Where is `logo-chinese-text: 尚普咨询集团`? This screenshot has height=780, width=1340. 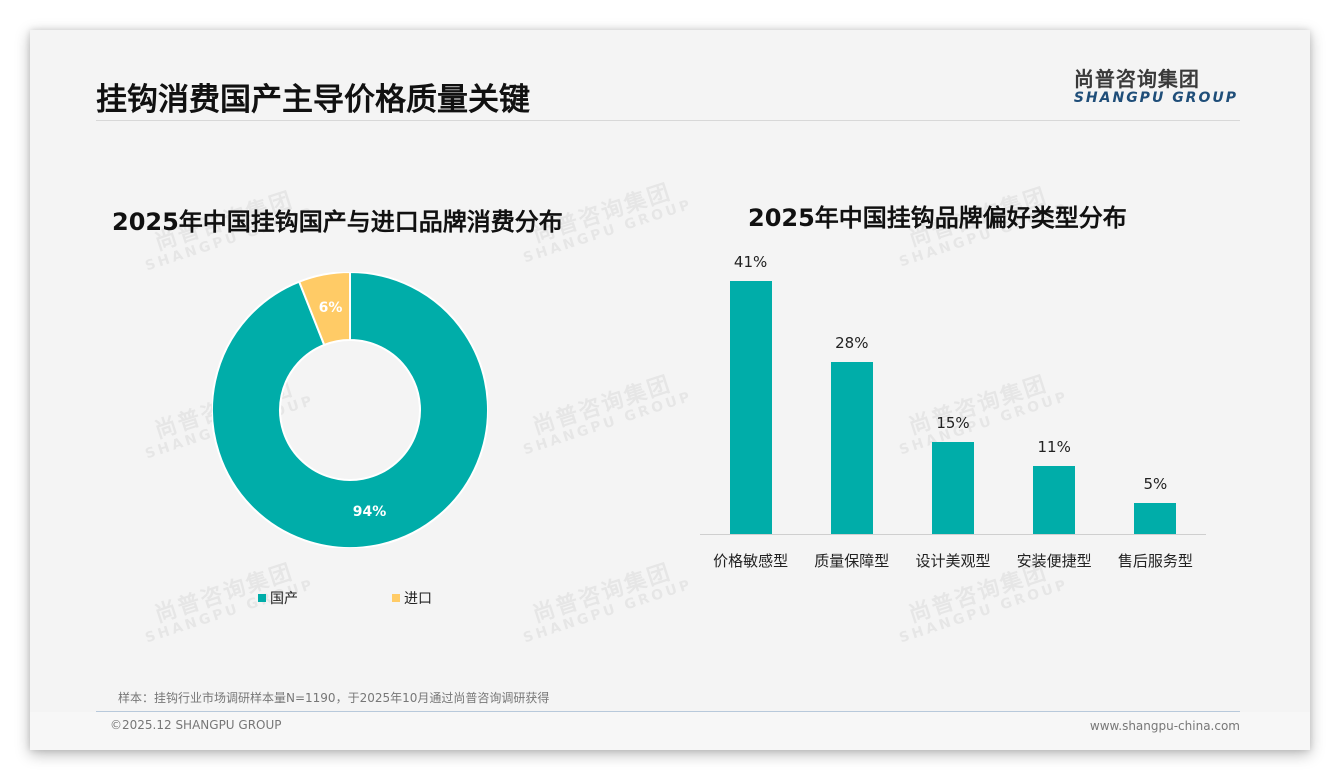 logo-chinese-text: 尚普咨询集团 is located at coordinates (1136, 79).